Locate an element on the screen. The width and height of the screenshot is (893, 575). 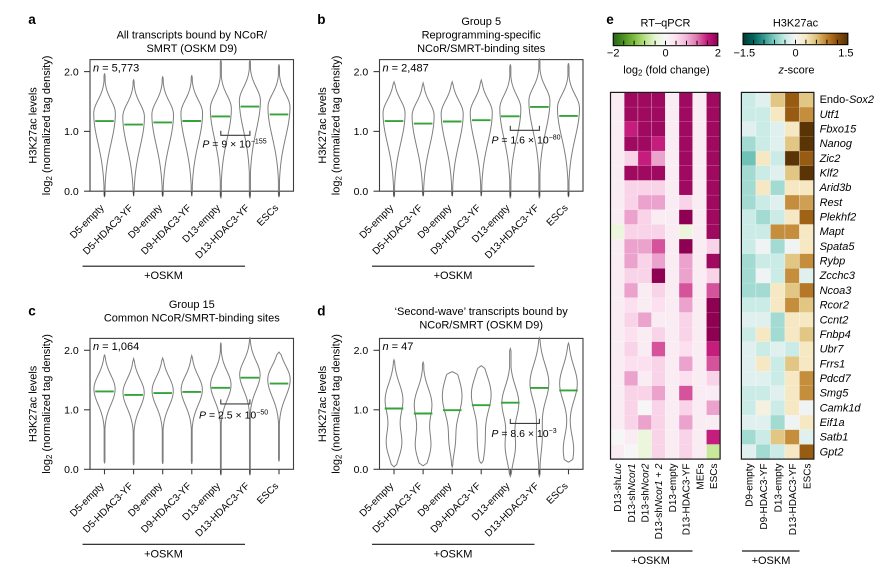
svg-text: Satb1 is located at coordinates (834, 438).